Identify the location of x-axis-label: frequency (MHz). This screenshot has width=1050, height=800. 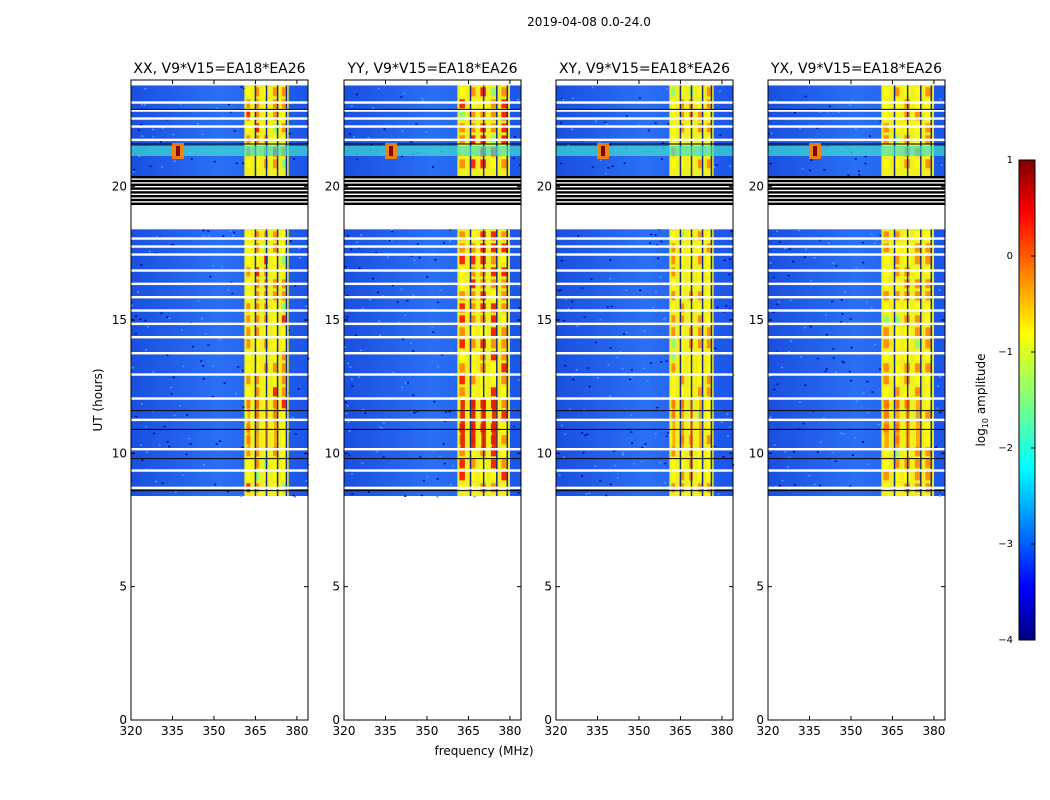
(483, 751).